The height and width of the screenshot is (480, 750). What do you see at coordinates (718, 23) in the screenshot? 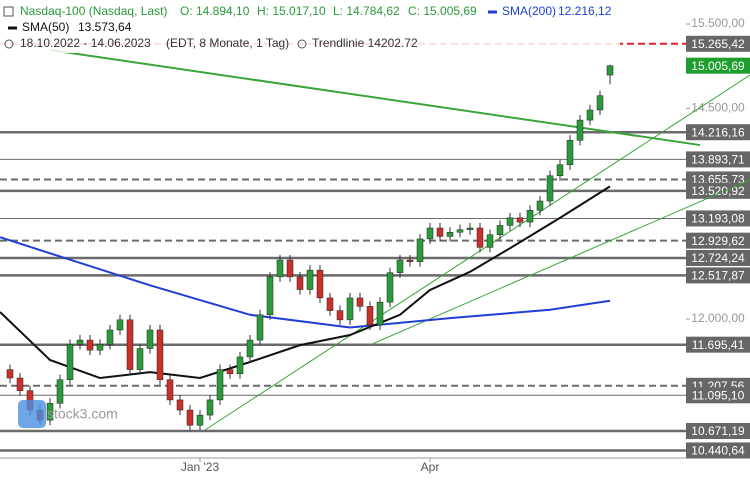
I see `y-tick-label: 15.500,00` at bounding box center [718, 23].